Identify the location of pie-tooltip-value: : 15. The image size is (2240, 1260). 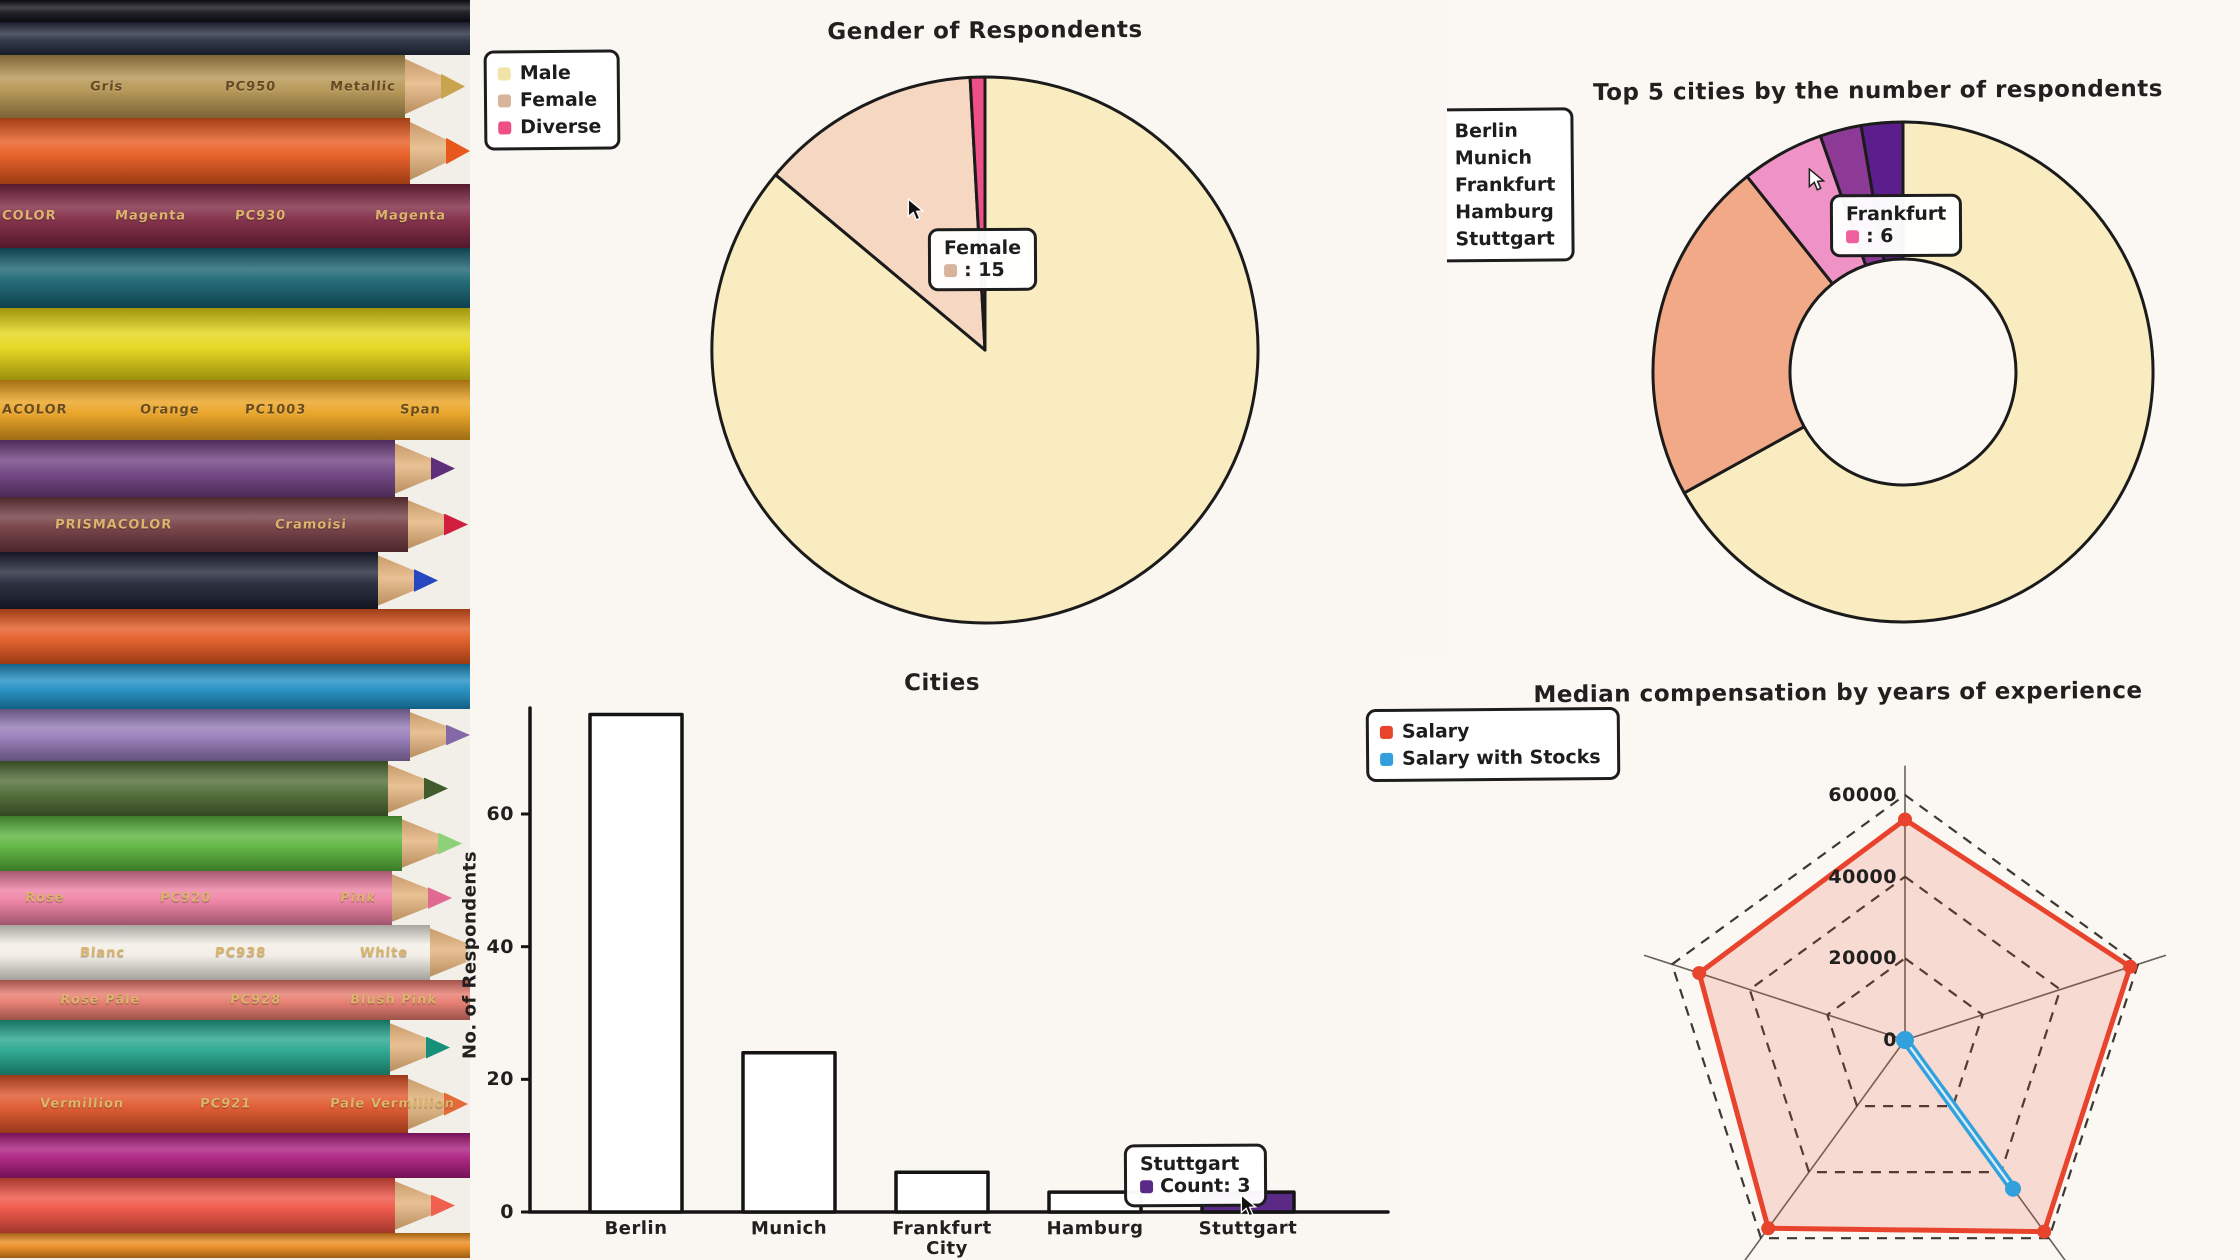
(984, 270).